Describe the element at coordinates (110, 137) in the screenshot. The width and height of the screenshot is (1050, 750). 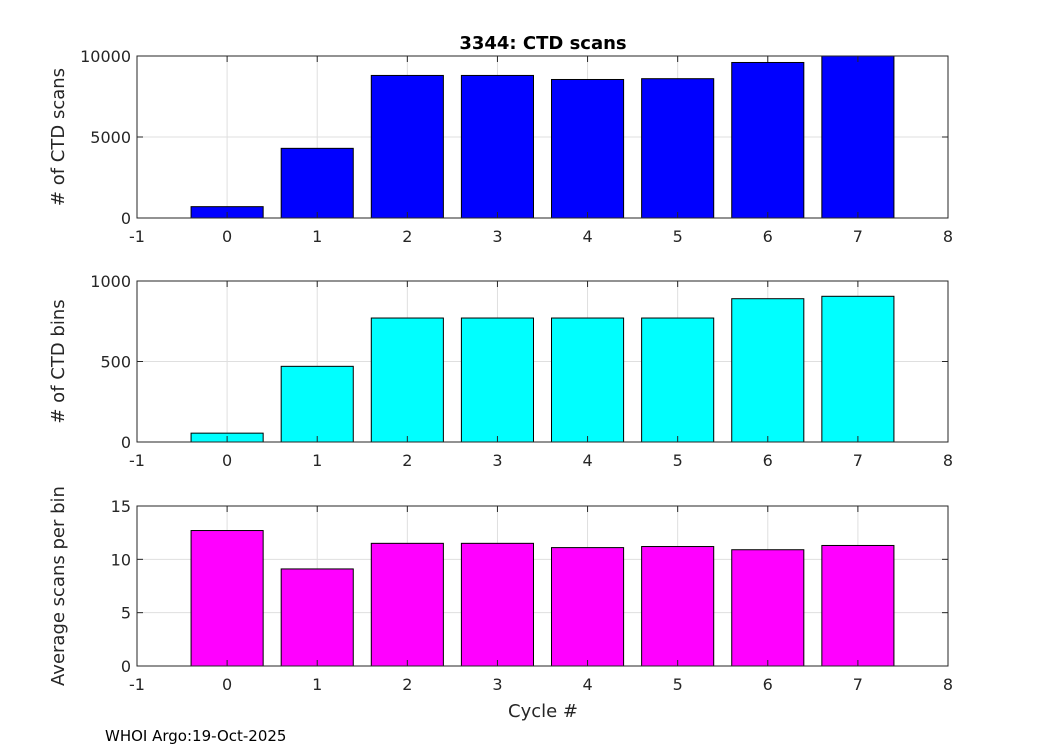
I see `y-tick-label: 5000` at that location.